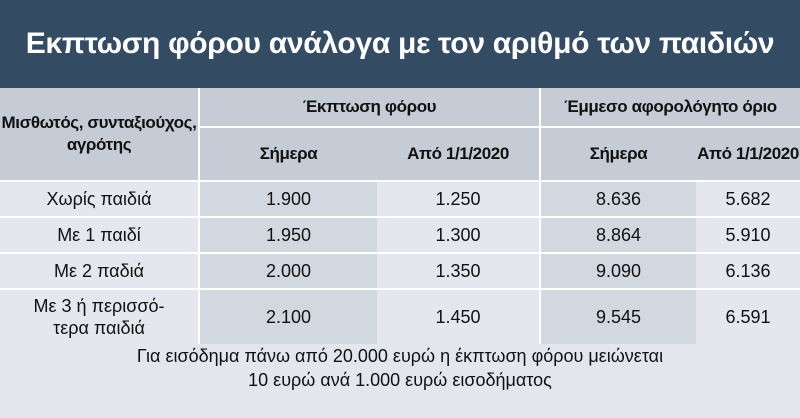 Image resolution: width=800 pixels, height=418 pixels. What do you see at coordinates (670, 108) in the screenshot?
I see `group-header-tax-free-threshold: Έμμεσο αφορολόγητο όριο` at bounding box center [670, 108].